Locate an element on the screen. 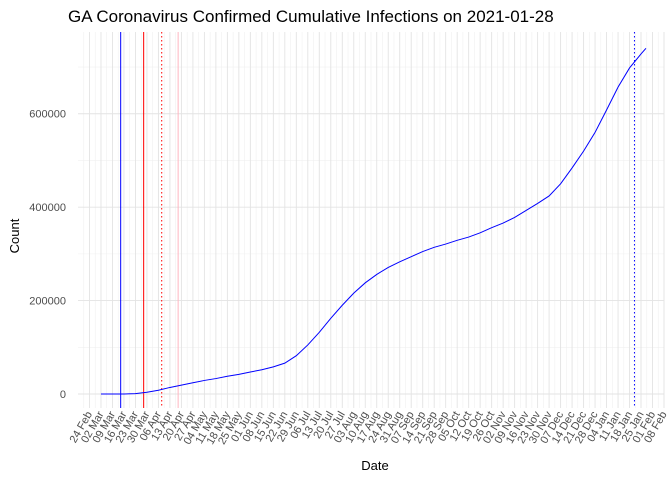 Image resolution: width=672 pixels, height=480 pixels. y-tick-label: 600000 is located at coordinates (47, 115).